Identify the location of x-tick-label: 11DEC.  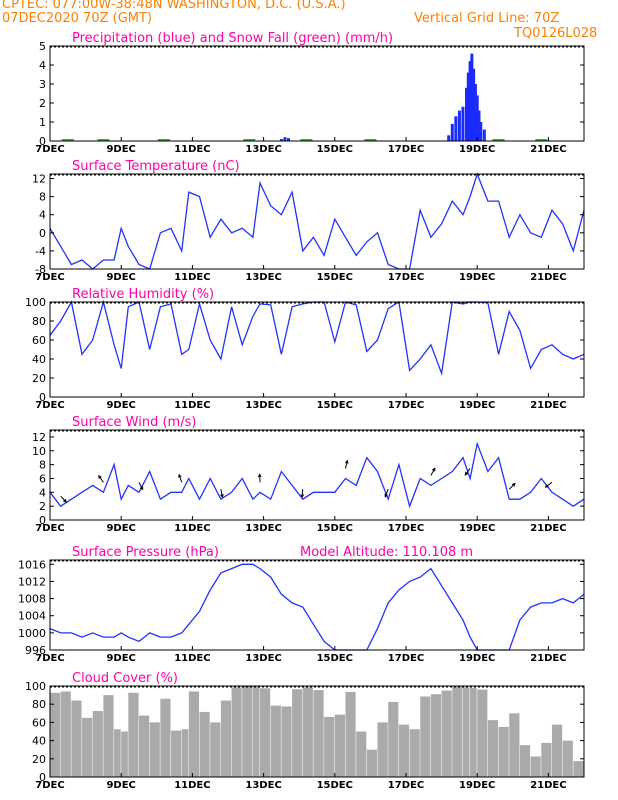
(192, 149).